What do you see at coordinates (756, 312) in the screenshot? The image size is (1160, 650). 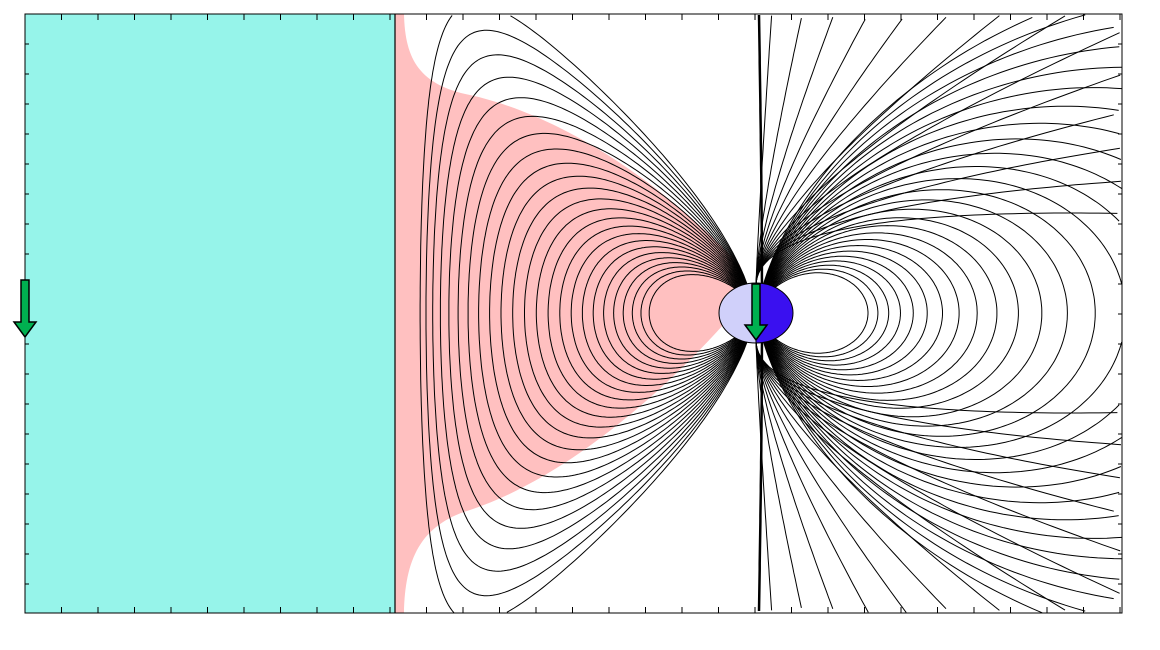 I see `dipole-arrow-icon` at bounding box center [756, 312].